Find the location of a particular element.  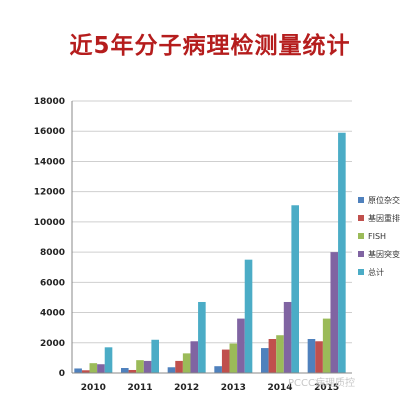

chart-title: 近5年分子病理检测量统计 is located at coordinates (210, 46).